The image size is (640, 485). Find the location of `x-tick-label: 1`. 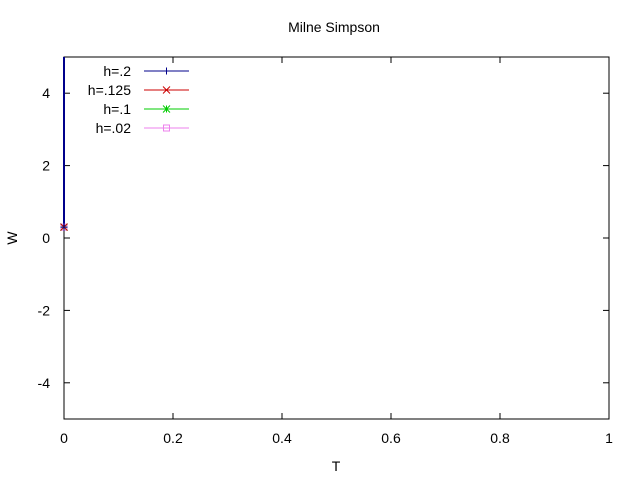

x-tick-label: 1 is located at coordinates (609, 438).